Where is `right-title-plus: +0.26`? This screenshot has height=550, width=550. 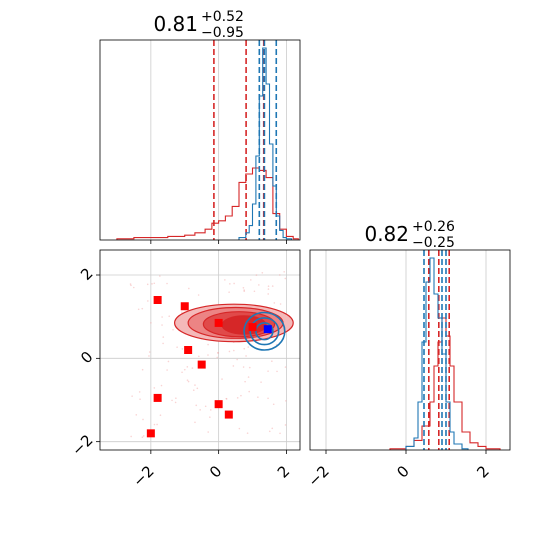 right-title-plus: +0.26 is located at coordinates (433, 227).